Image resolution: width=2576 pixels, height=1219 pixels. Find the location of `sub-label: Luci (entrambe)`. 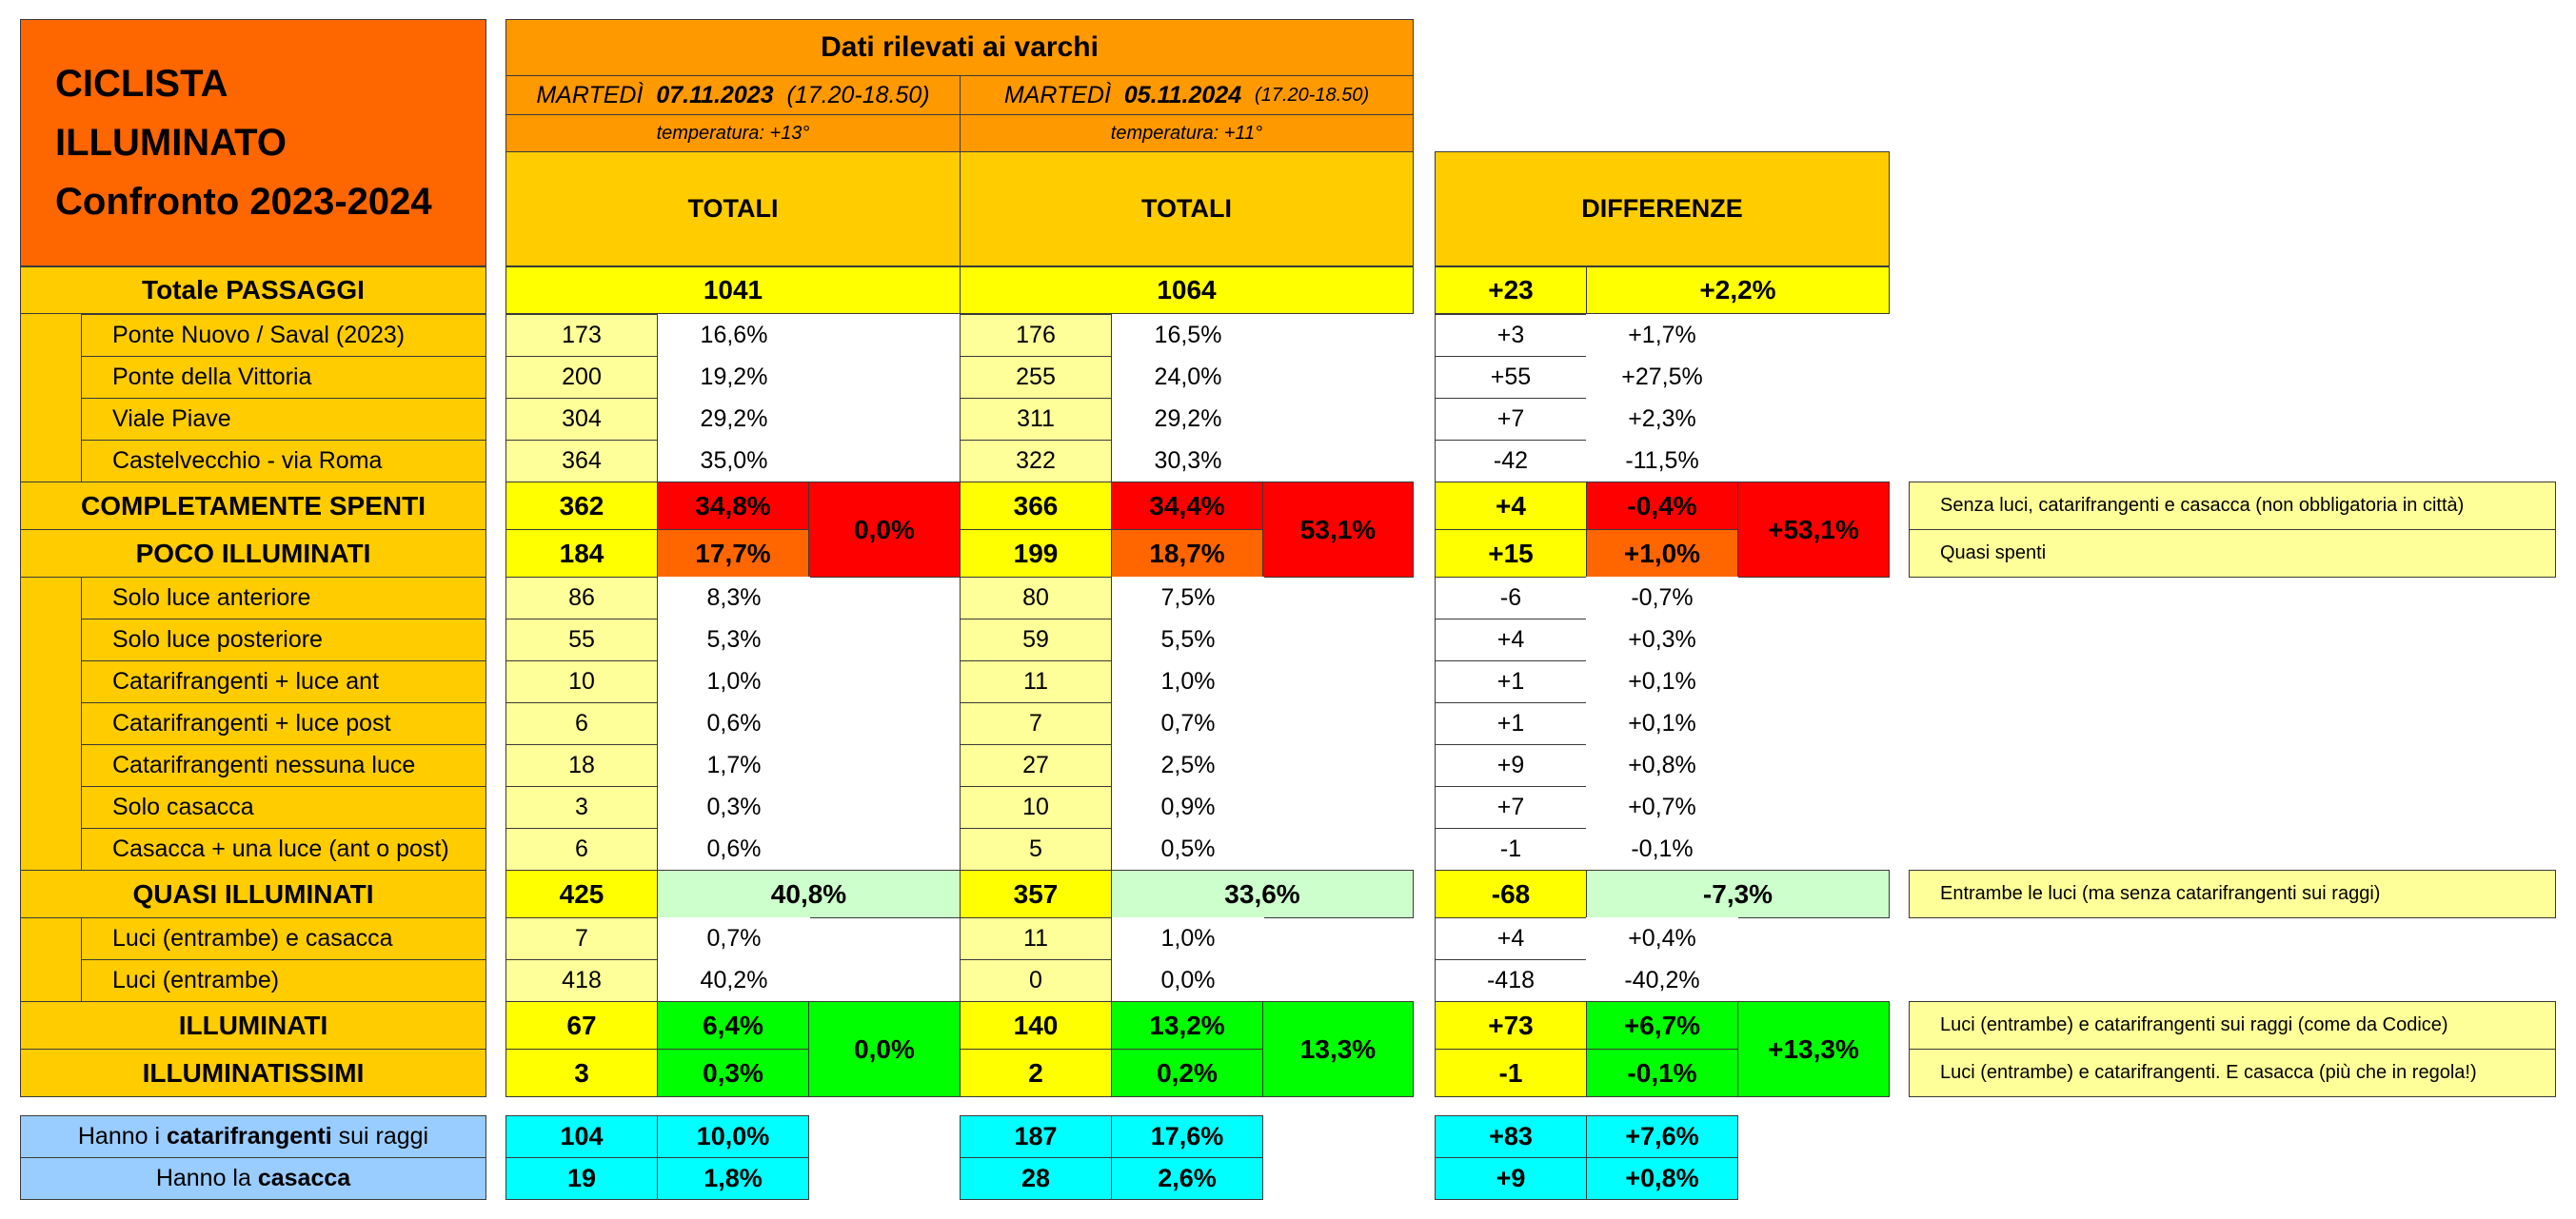

sub-label: Luci (entrambe) is located at coordinates (283, 980).